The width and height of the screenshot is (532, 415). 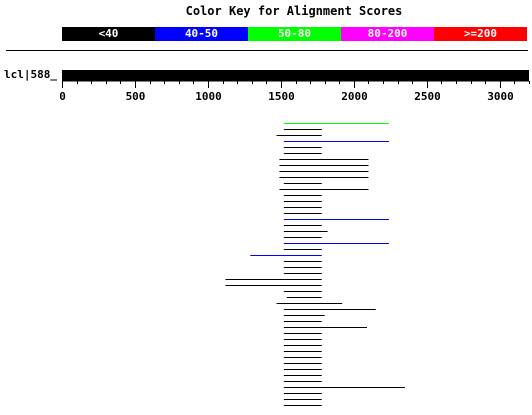 I want to click on query-label: lcl|588_, so click(x=30, y=74).